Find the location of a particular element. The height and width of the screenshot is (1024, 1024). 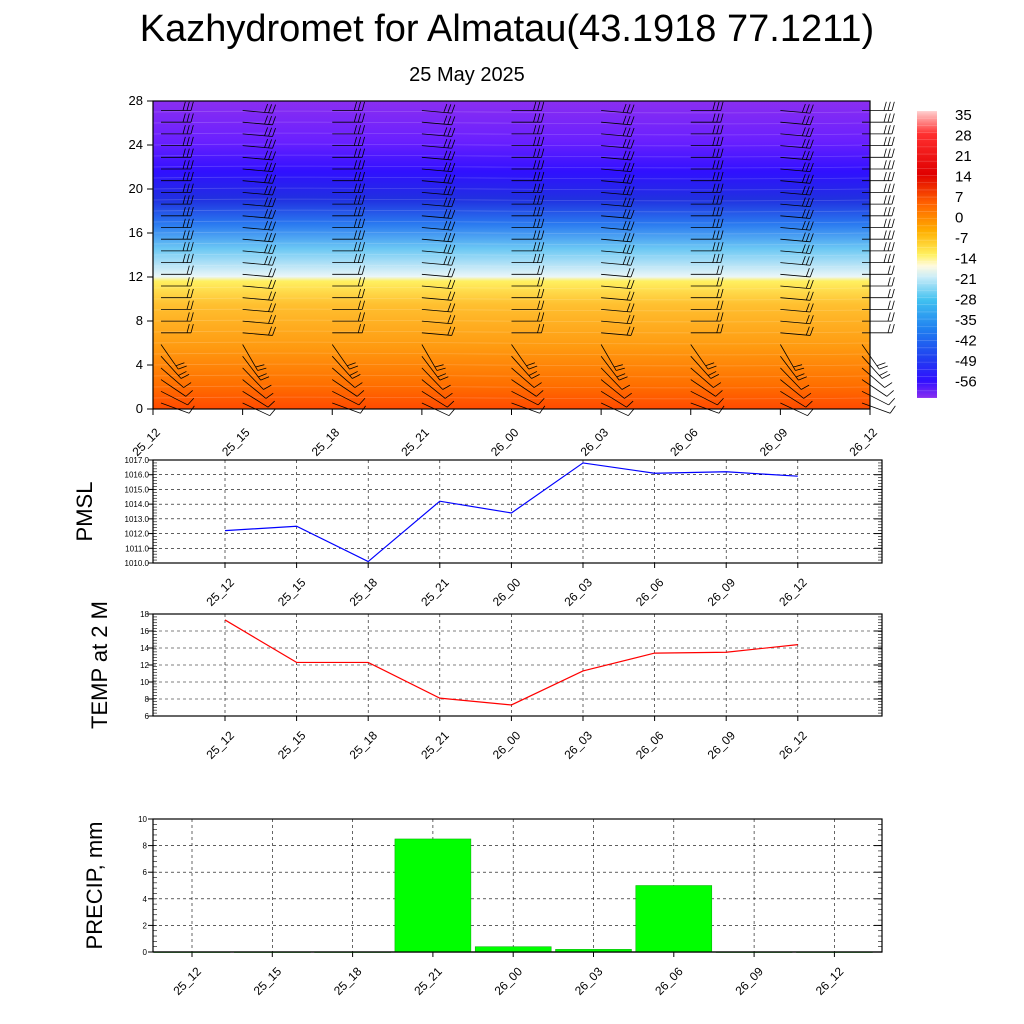

plot-frame is located at coordinates (517, 511).